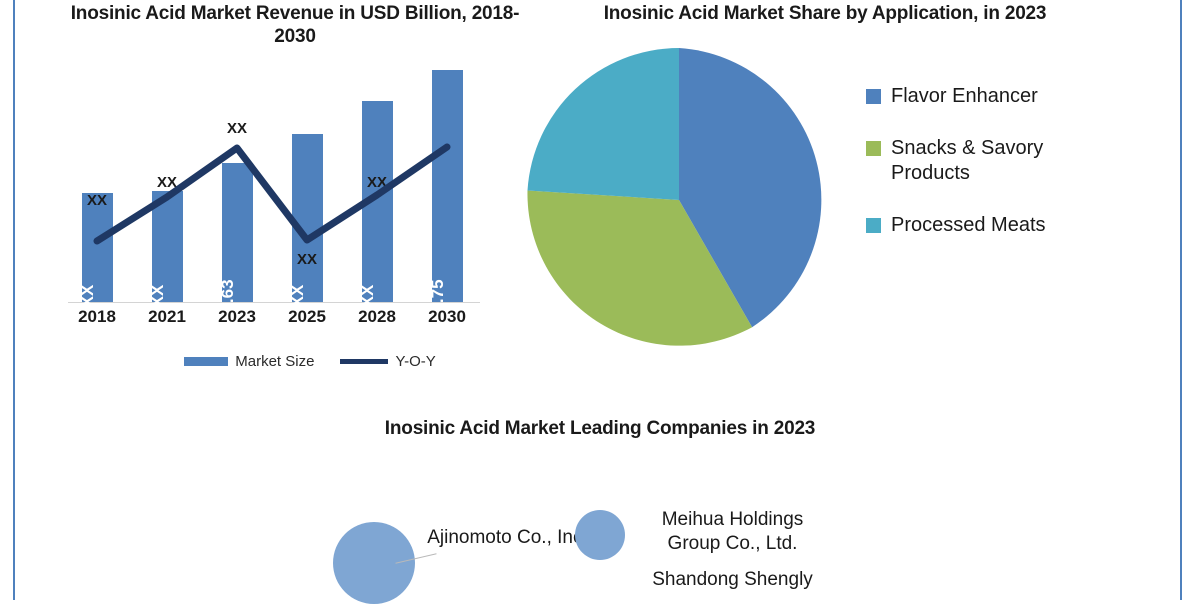  Describe the element at coordinates (237, 128) in the screenshot. I see `yoy-point-label-2023: XX` at that location.